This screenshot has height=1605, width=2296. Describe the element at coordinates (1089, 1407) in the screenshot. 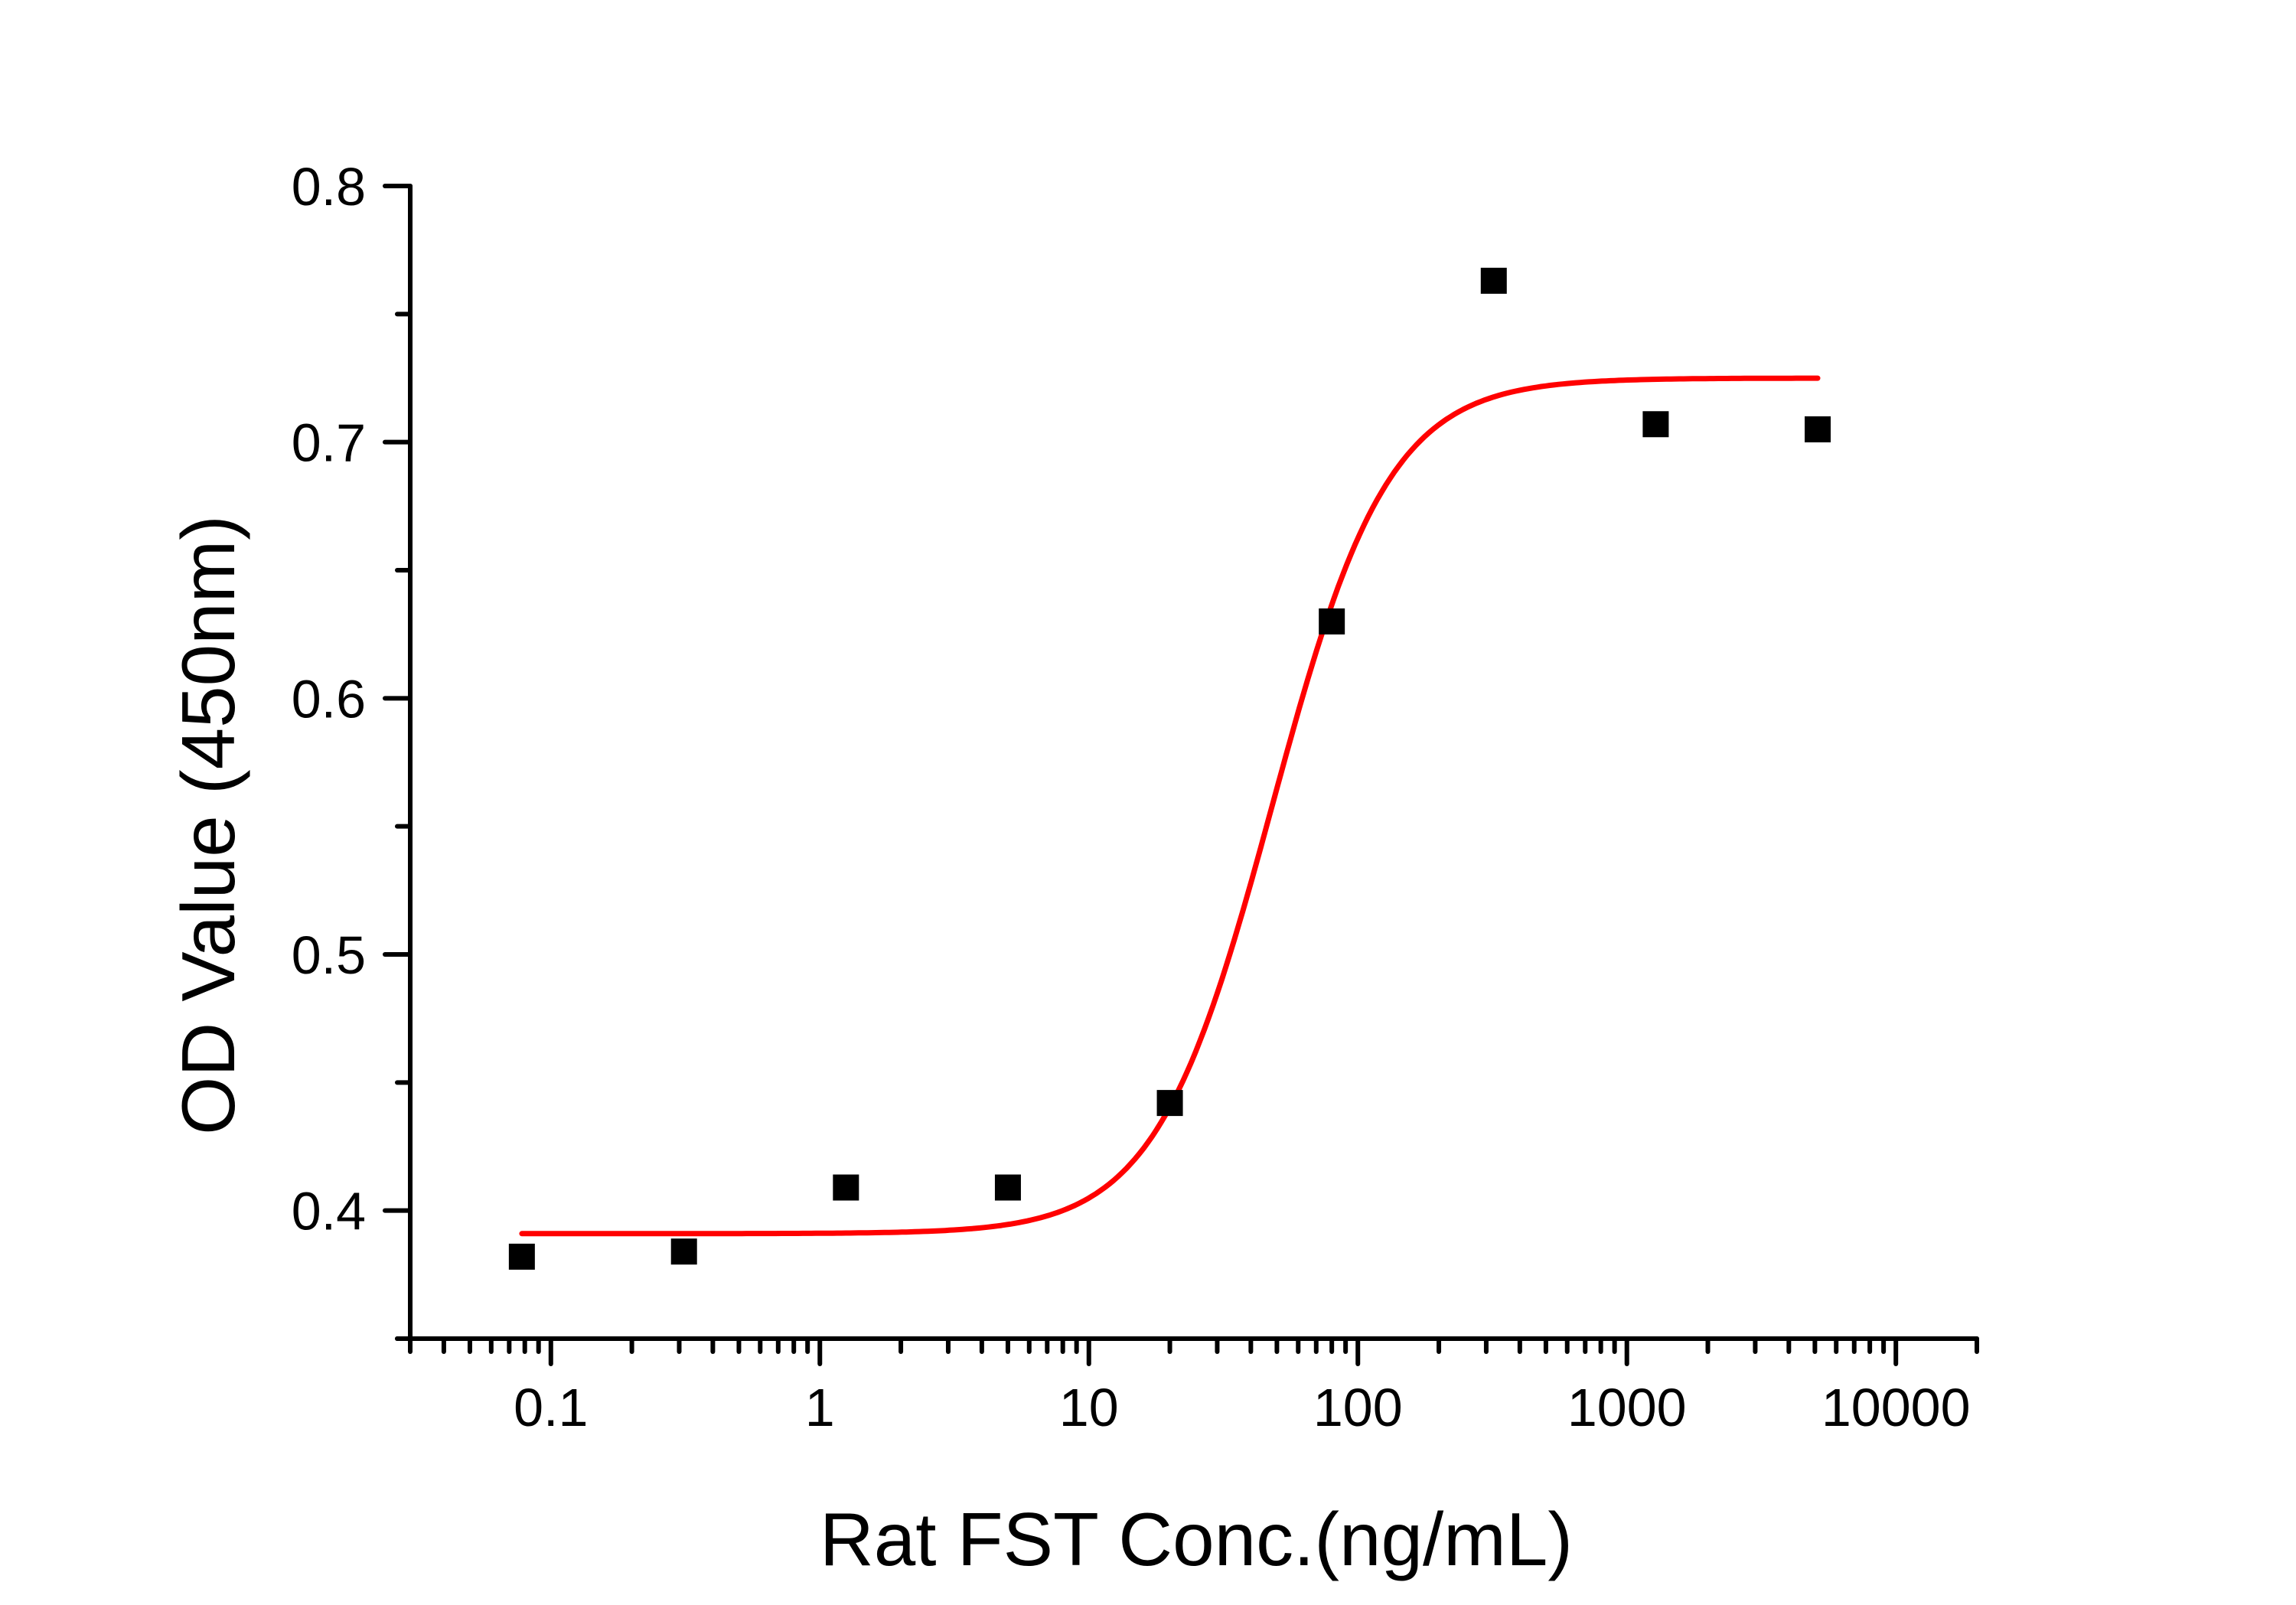

I see `x-tick-label: 10` at that location.